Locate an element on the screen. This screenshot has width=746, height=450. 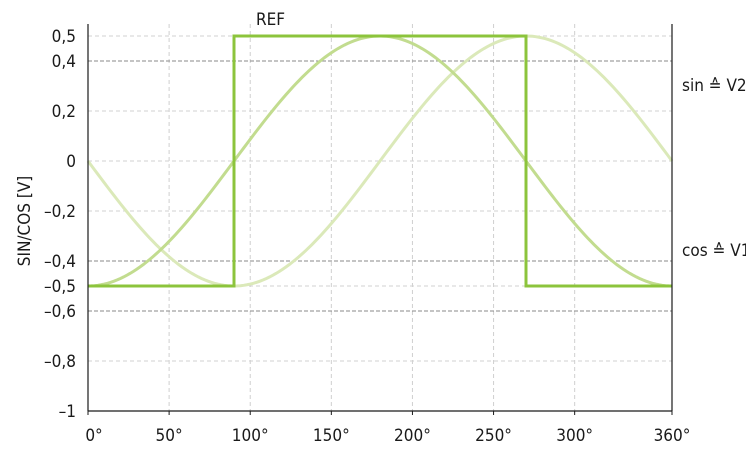
x-tick-label: 100° is located at coordinates (250, 436).